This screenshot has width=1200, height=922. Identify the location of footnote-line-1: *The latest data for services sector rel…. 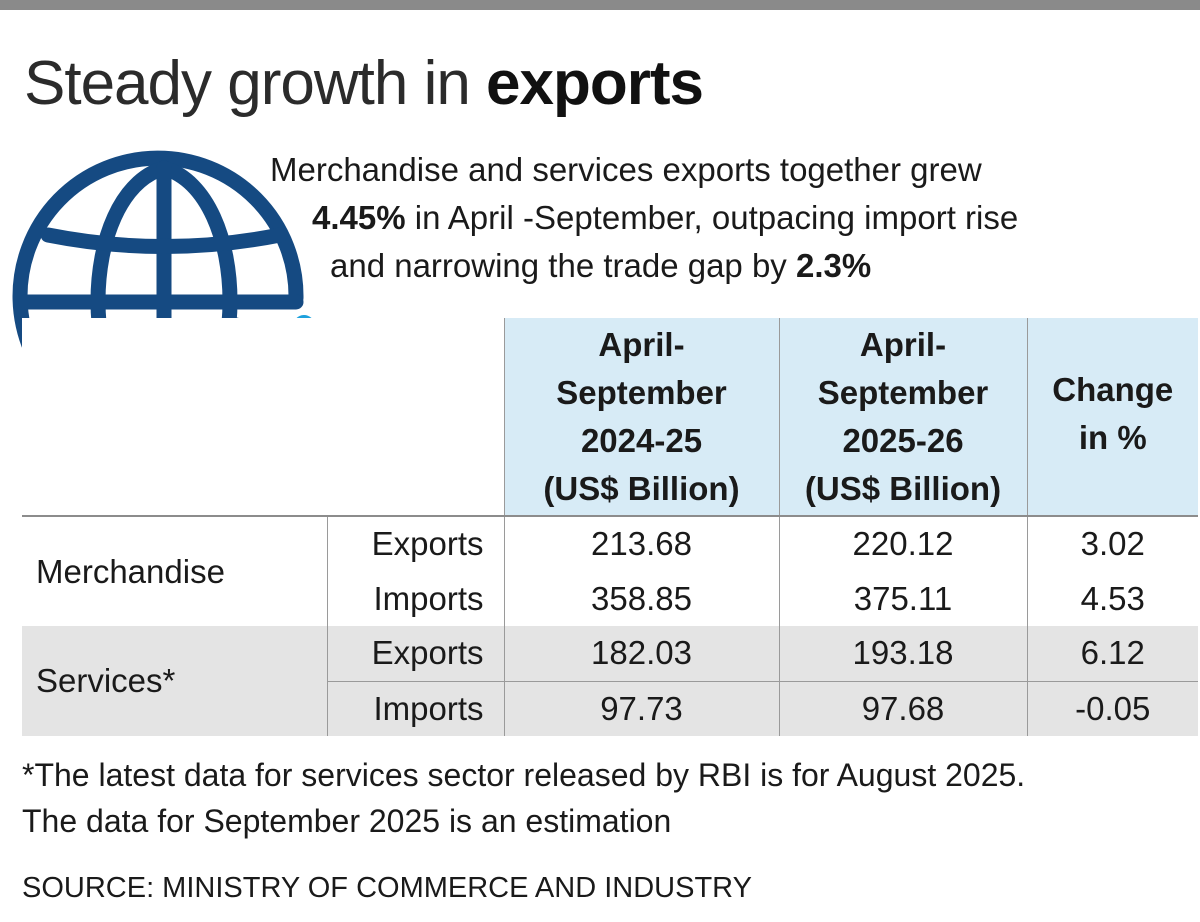
(524, 775).